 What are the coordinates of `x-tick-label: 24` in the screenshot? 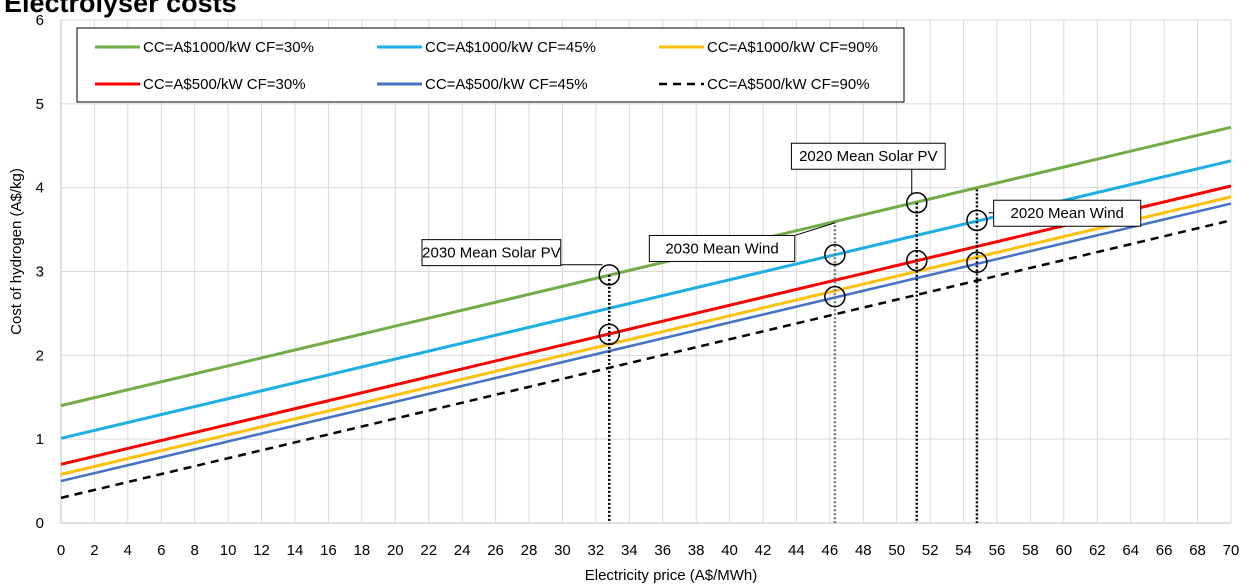 It's located at (462, 550).